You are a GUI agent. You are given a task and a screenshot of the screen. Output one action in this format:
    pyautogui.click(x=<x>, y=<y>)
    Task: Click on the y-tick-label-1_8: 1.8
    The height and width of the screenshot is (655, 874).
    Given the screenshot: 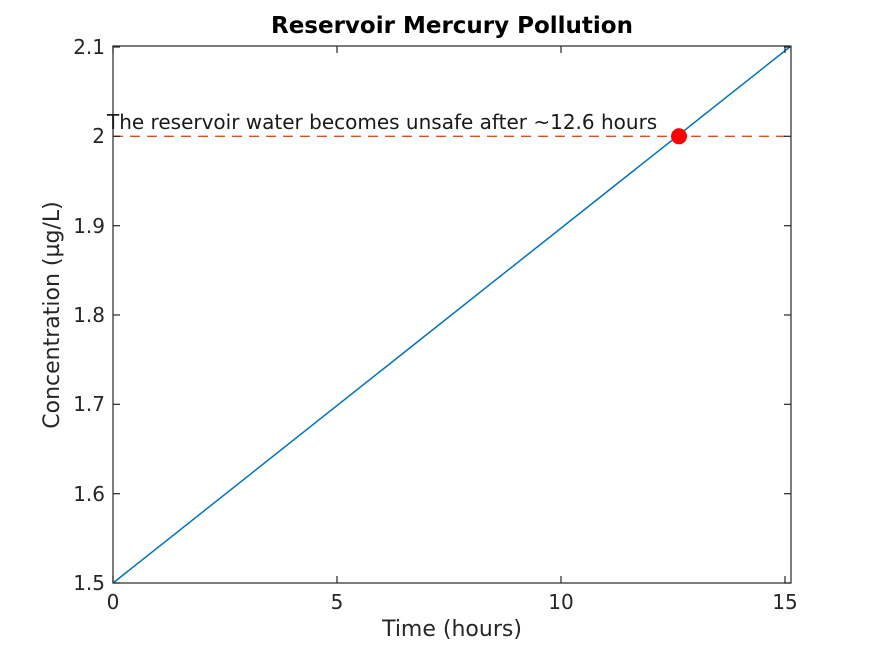 What is the action you would take?
    pyautogui.click(x=89, y=315)
    